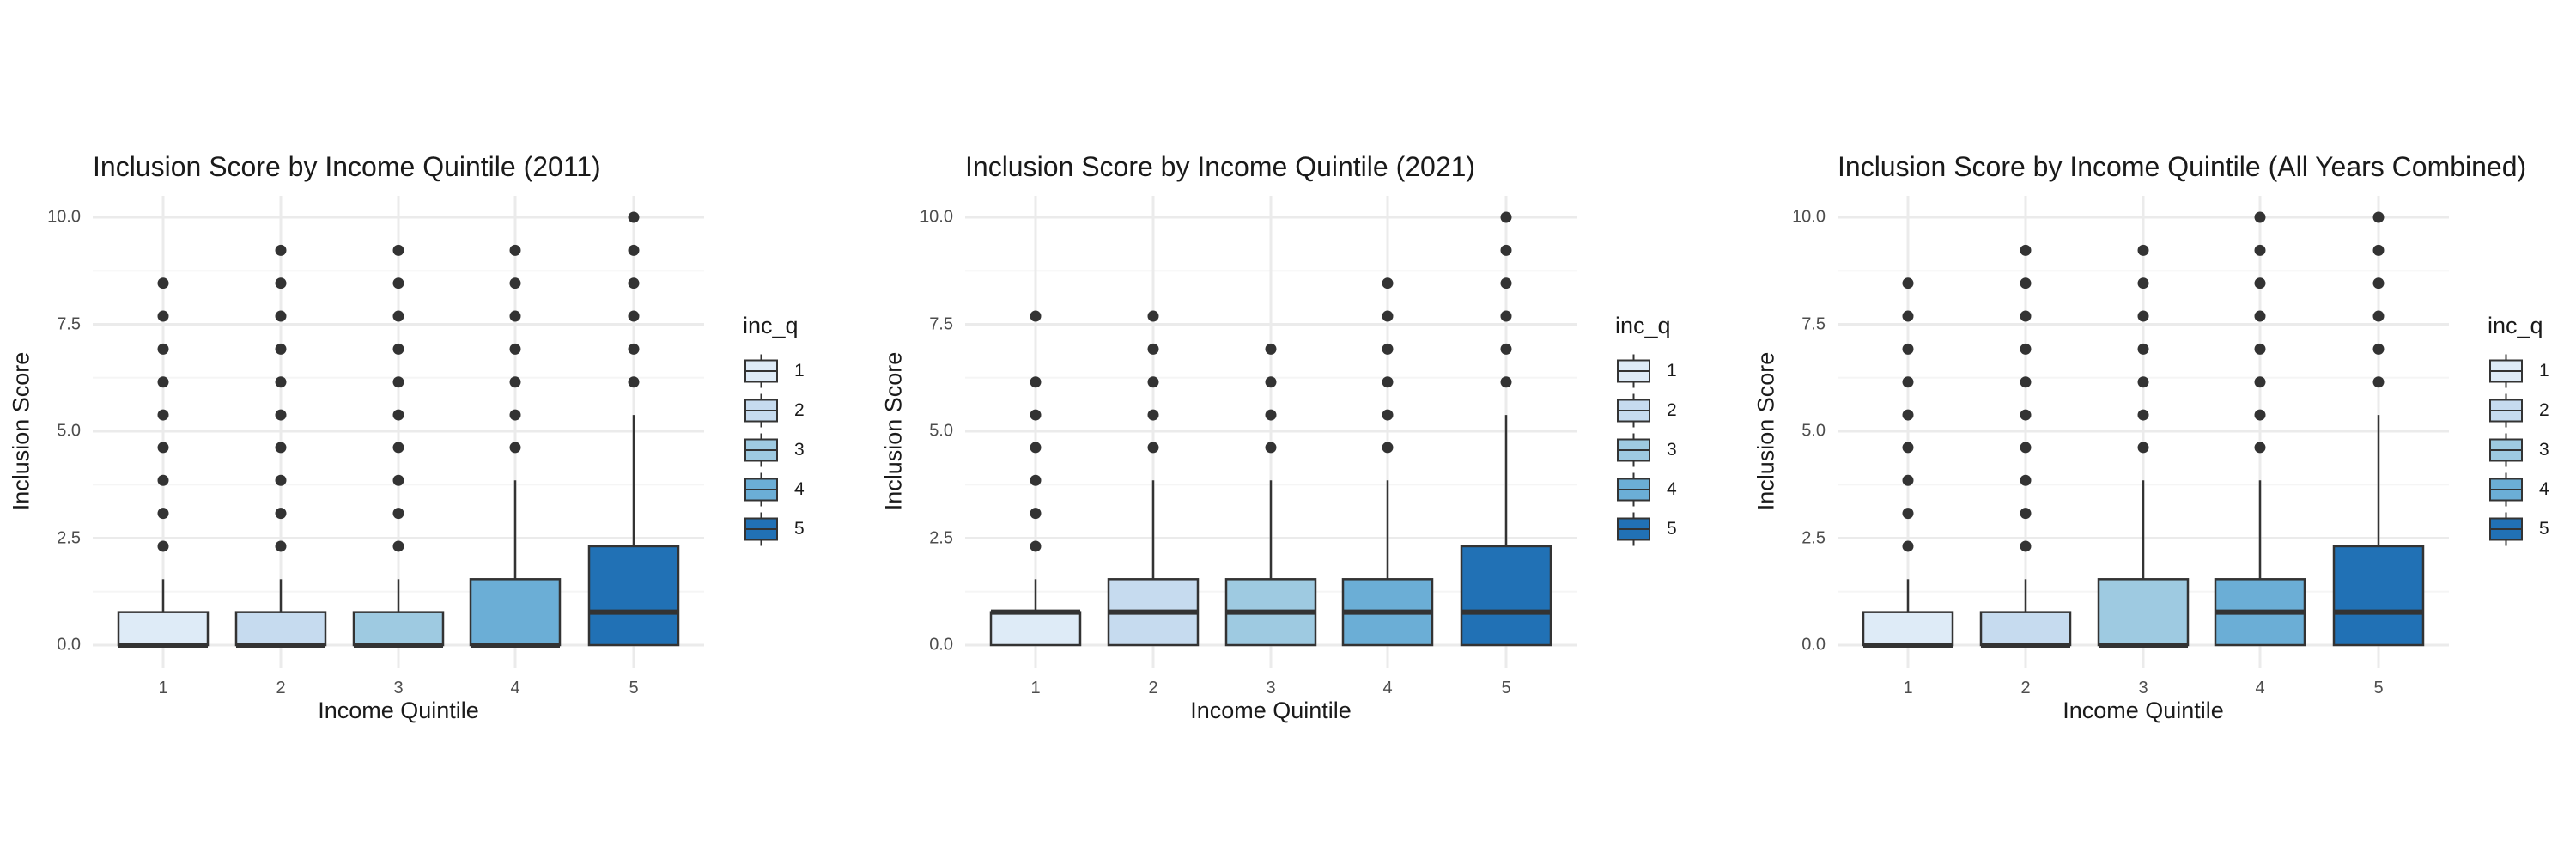  What do you see at coordinates (1814, 431) in the screenshot?
I see `y-tick-label: 5.0` at bounding box center [1814, 431].